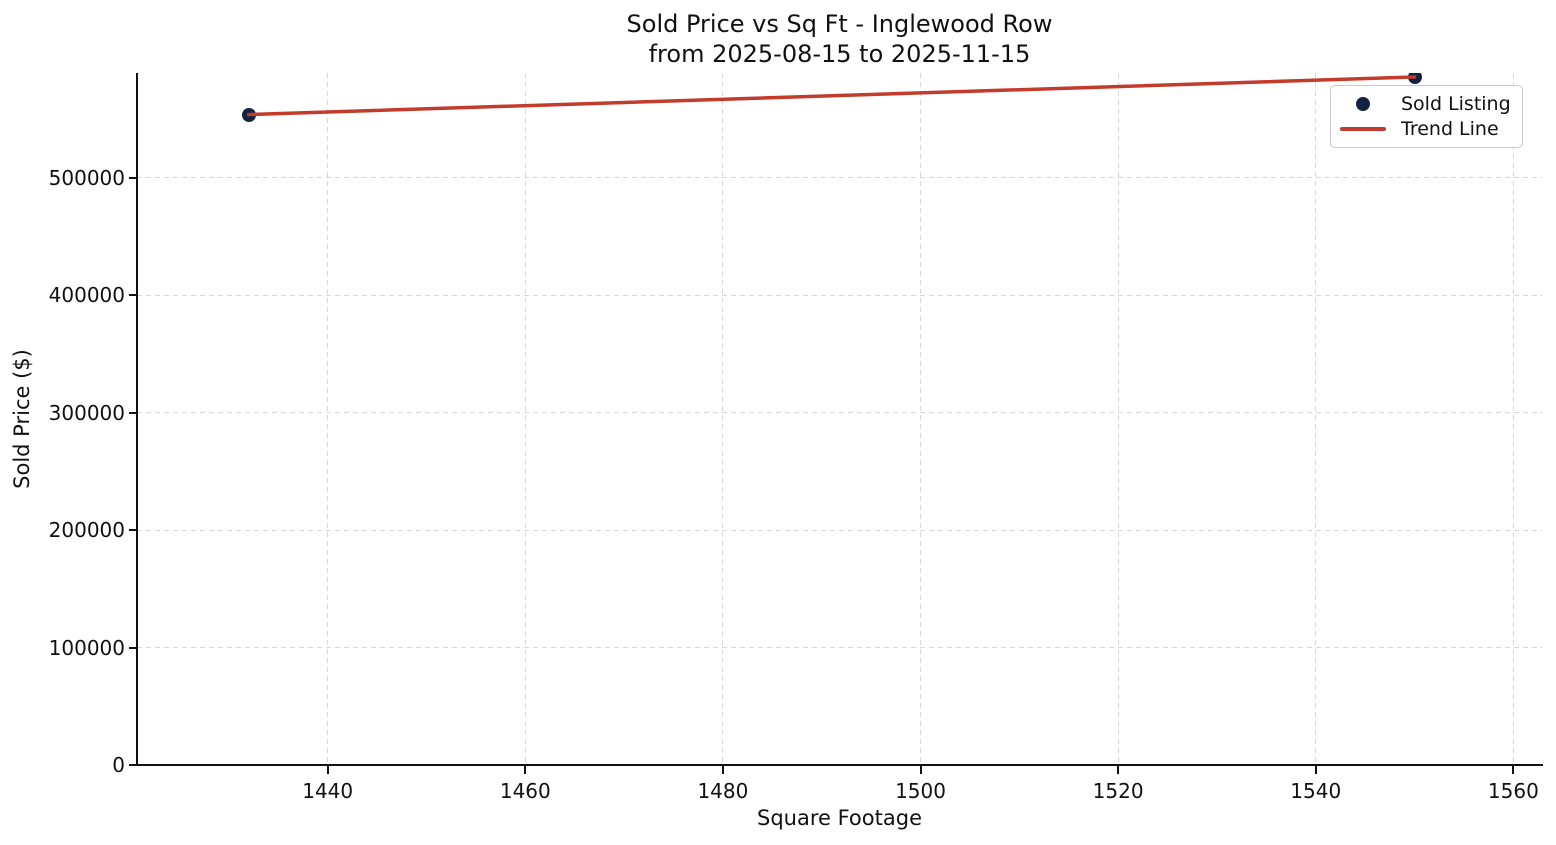  I want to click on x-tick-label: 1540, so click(1316, 791).